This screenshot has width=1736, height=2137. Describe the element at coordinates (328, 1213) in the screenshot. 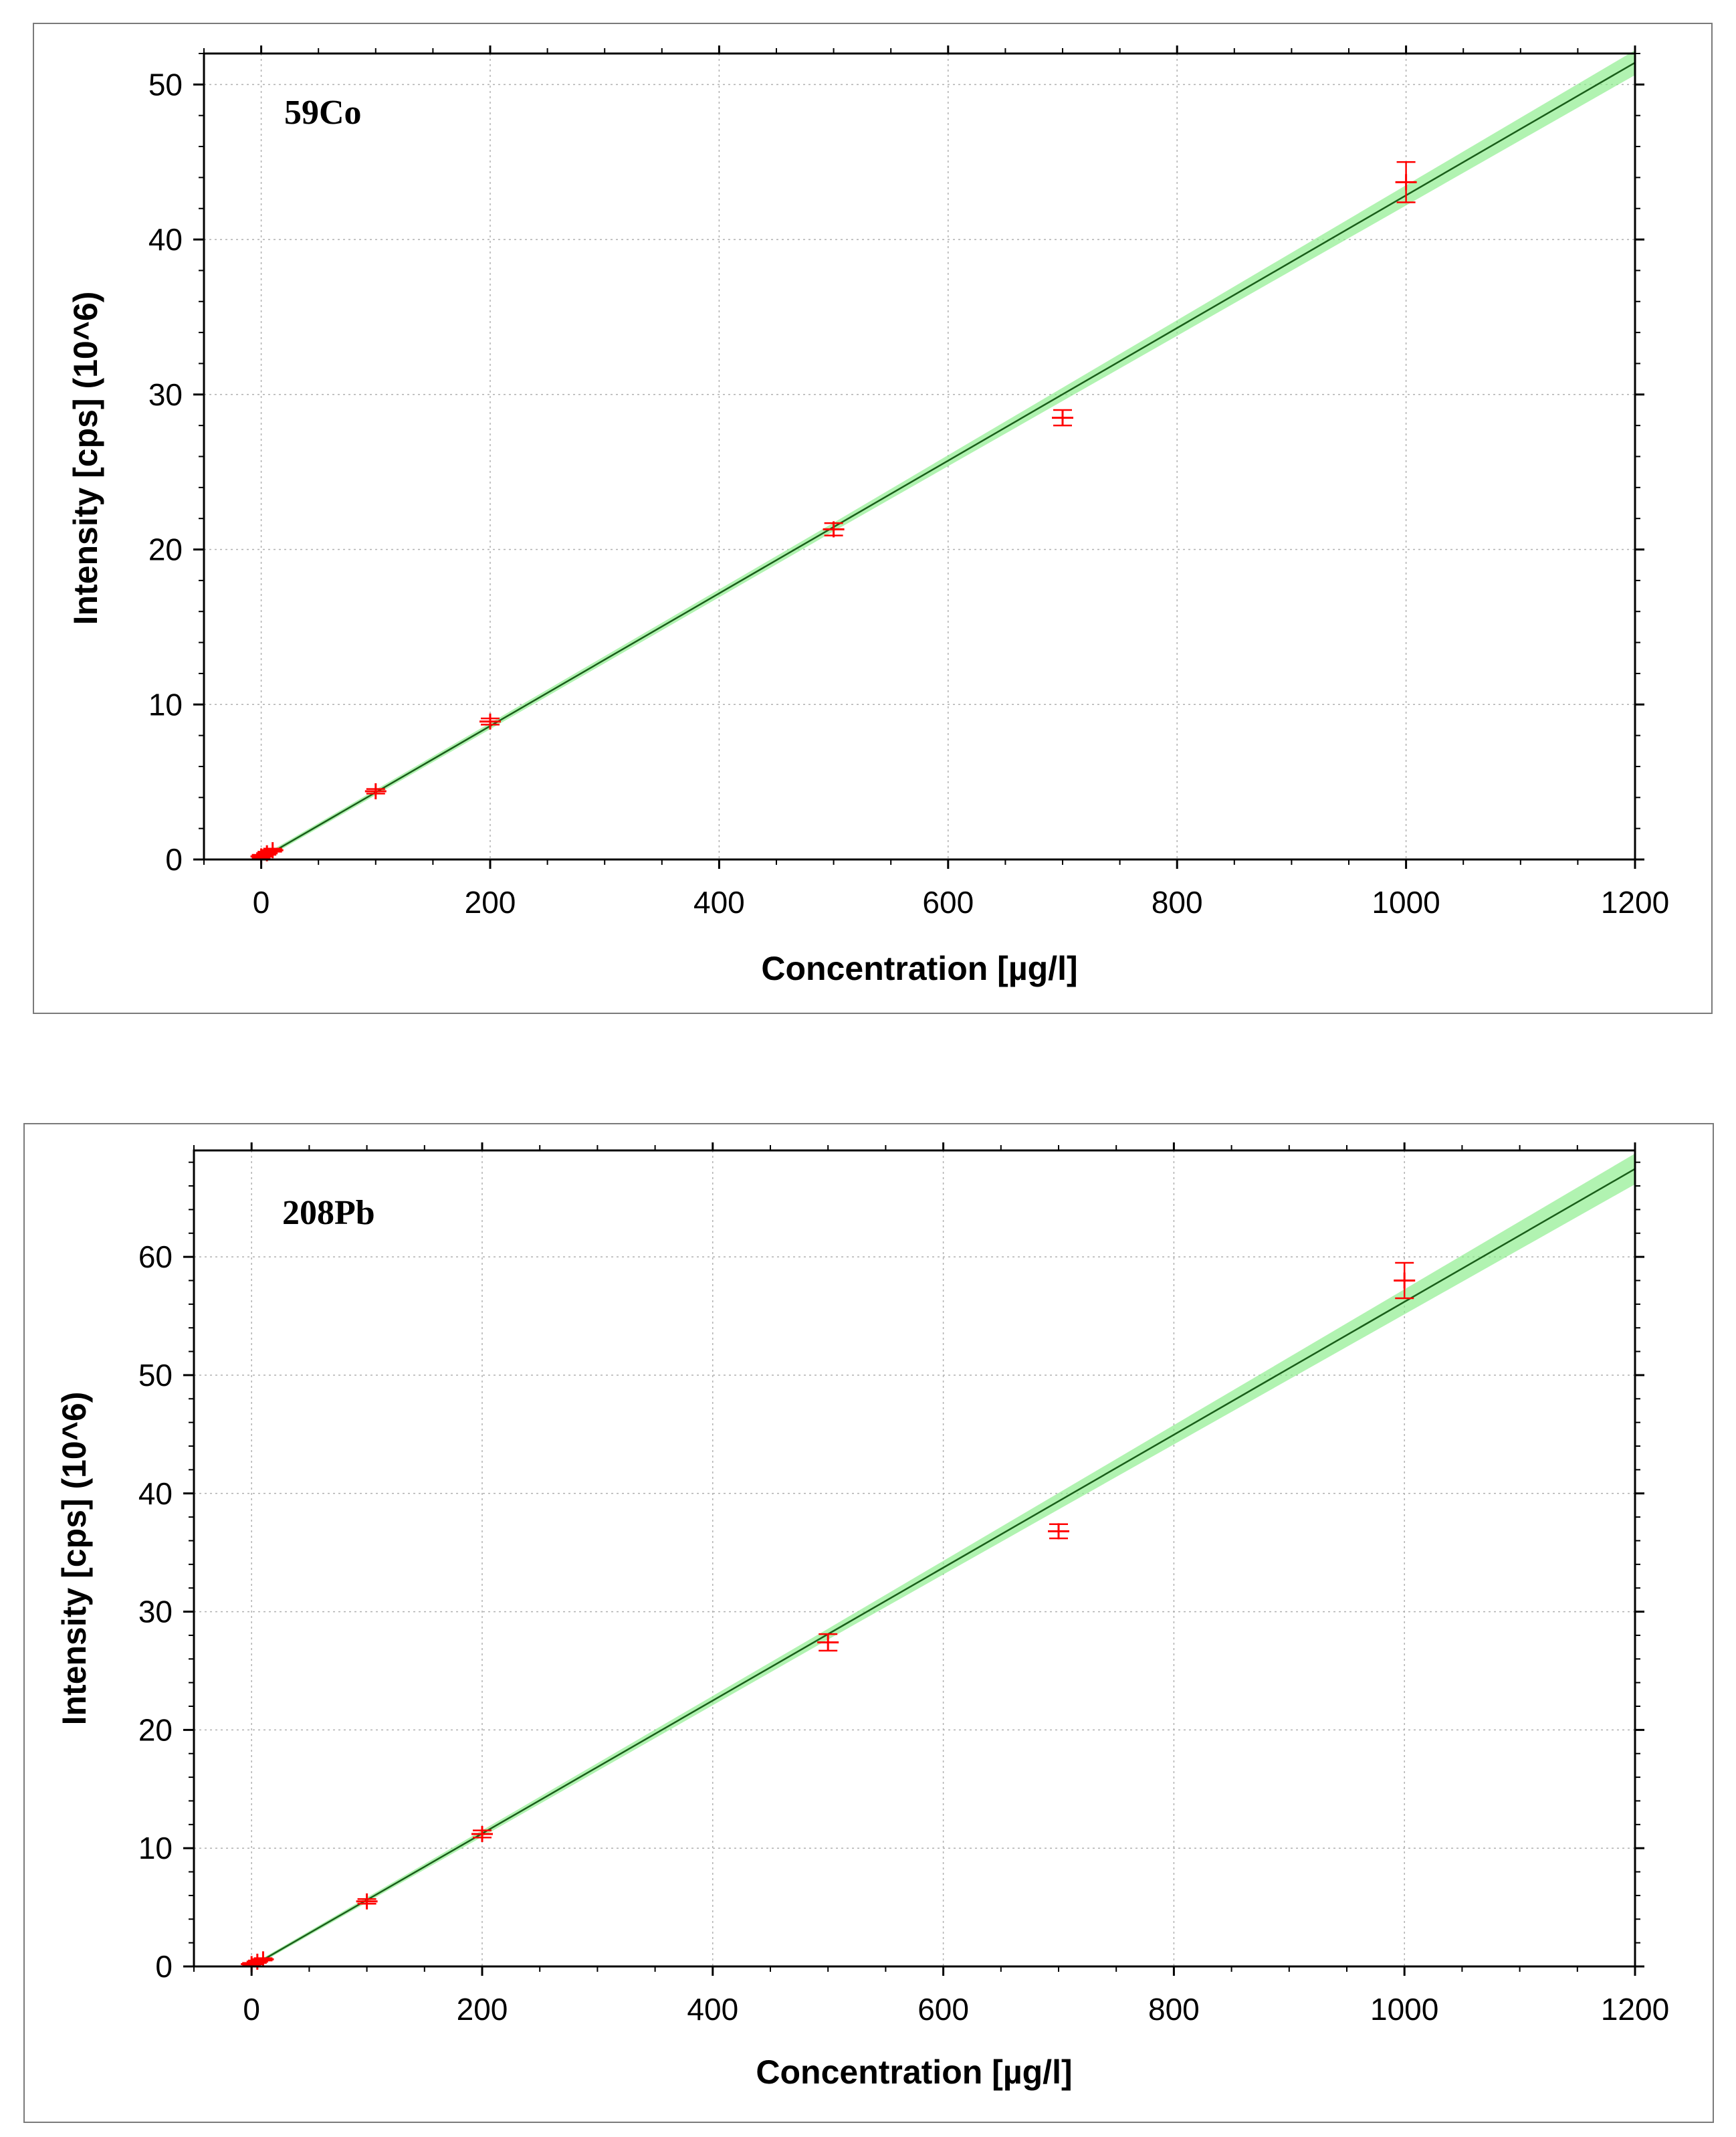

I see `panel-label: 208Pb` at that location.